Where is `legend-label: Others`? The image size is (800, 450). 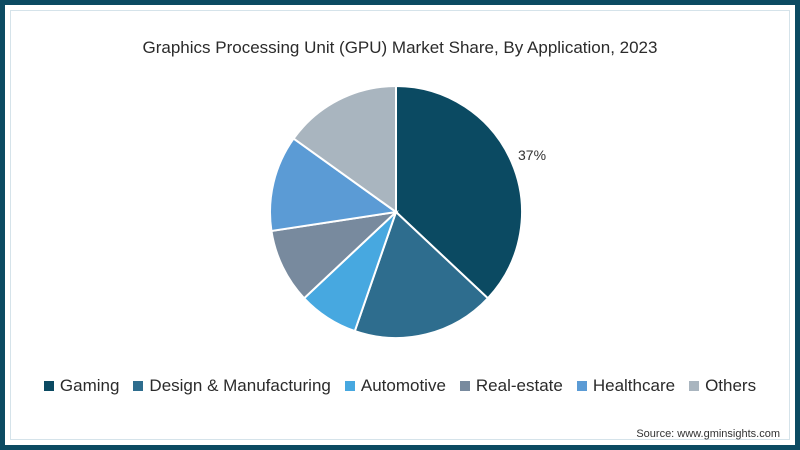
legend-label: Others is located at coordinates (731, 385).